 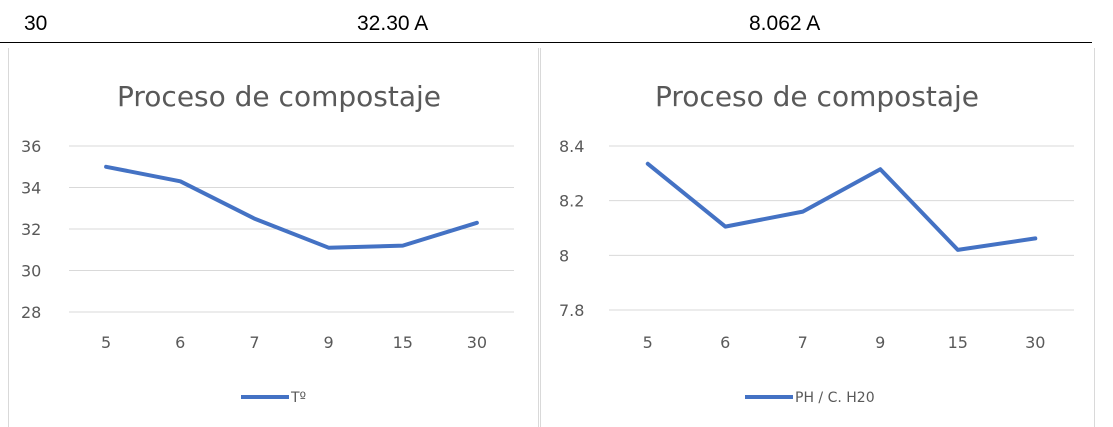 I want to click on day-cell: 30, so click(x=36, y=23).